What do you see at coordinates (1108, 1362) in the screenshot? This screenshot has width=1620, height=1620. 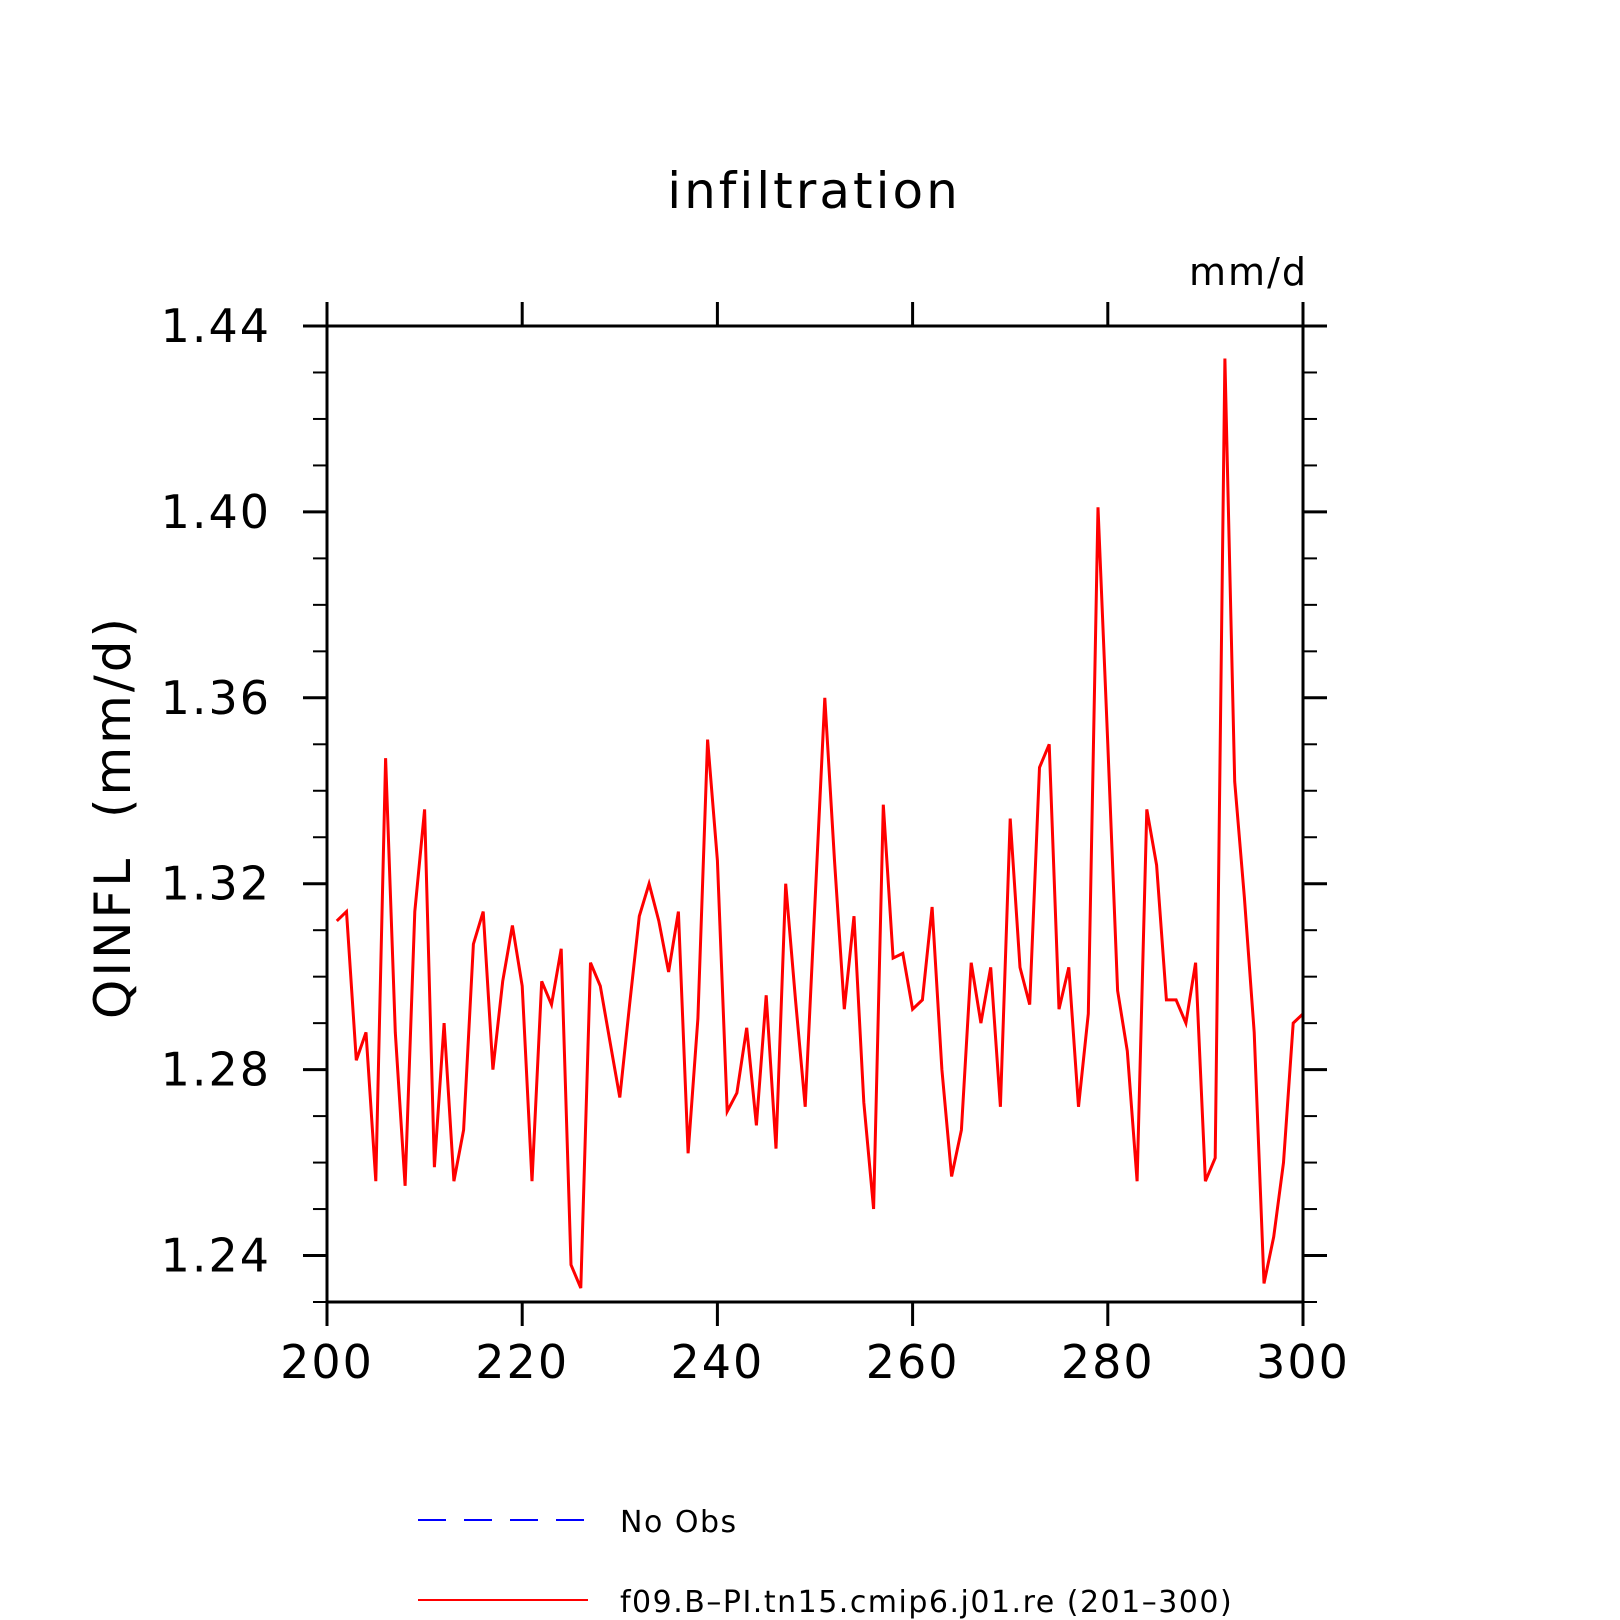 I see `x-tick-label: 280` at bounding box center [1108, 1362].